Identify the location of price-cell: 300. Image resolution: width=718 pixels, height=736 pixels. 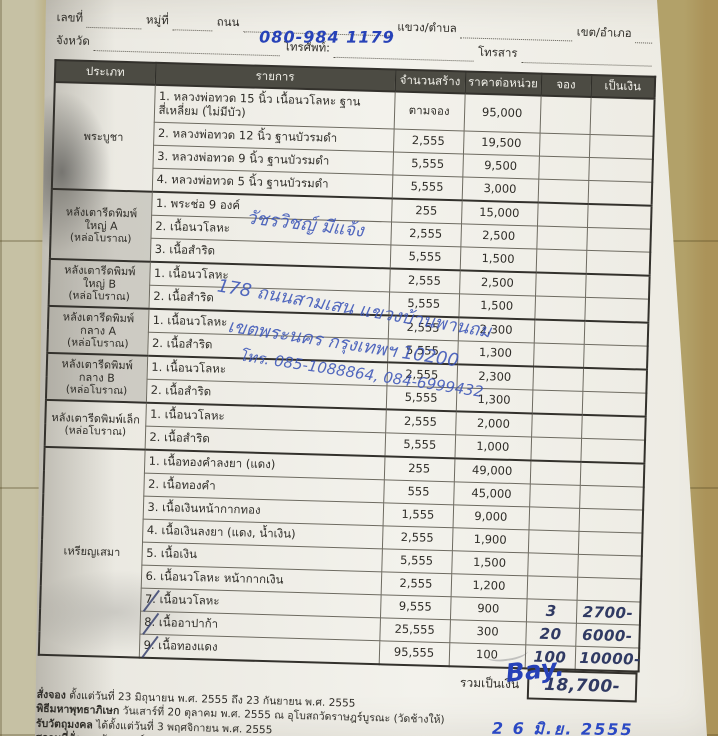
(487, 632).